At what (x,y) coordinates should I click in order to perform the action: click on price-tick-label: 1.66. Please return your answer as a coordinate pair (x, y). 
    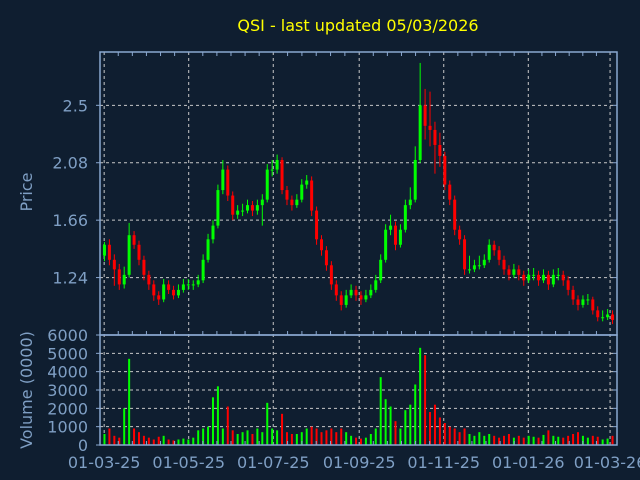
    Looking at the image, I should click on (70, 220).